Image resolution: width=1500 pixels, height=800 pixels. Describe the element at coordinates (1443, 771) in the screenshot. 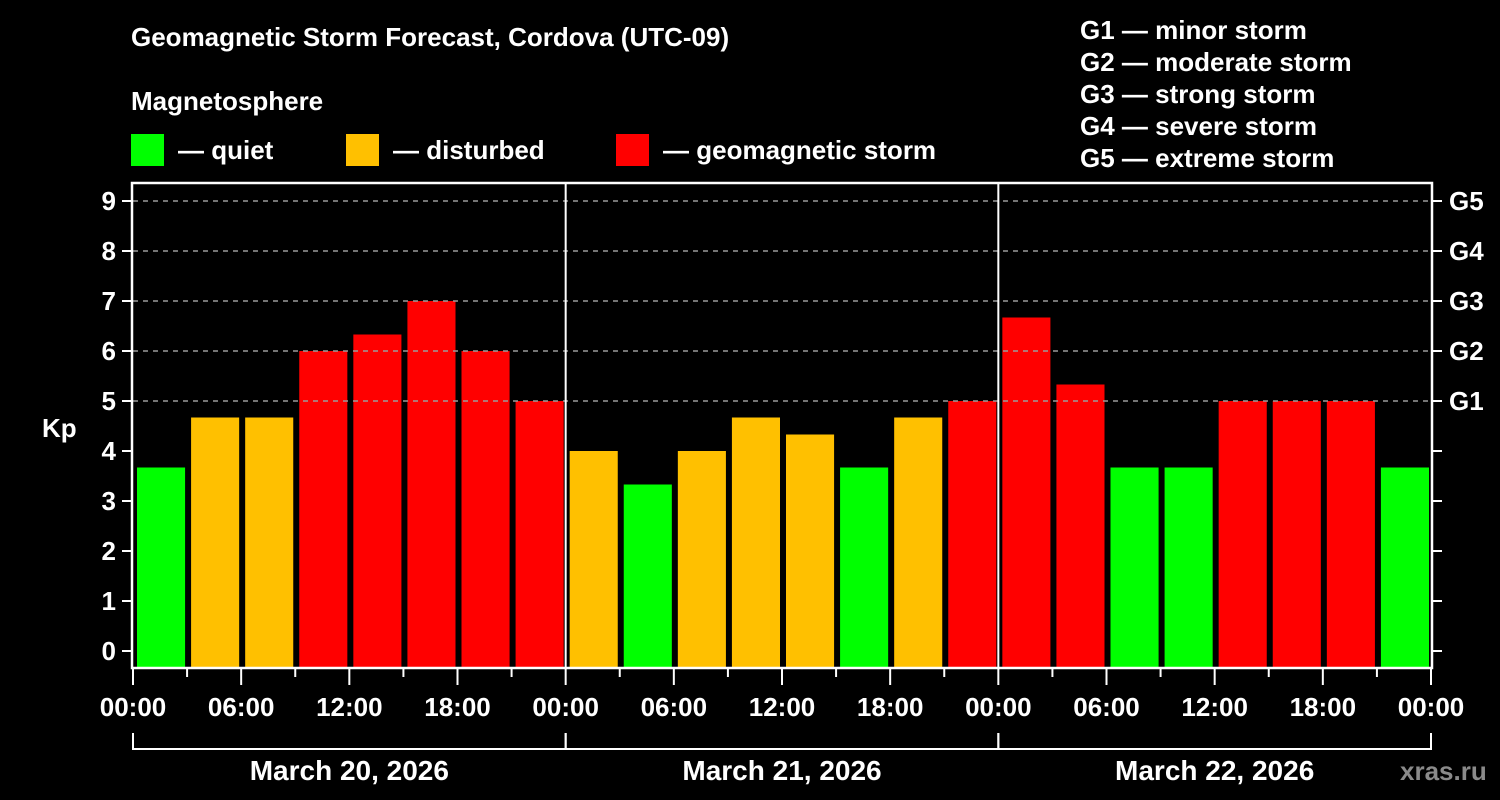

I see `watermark: xras.ru` at that location.